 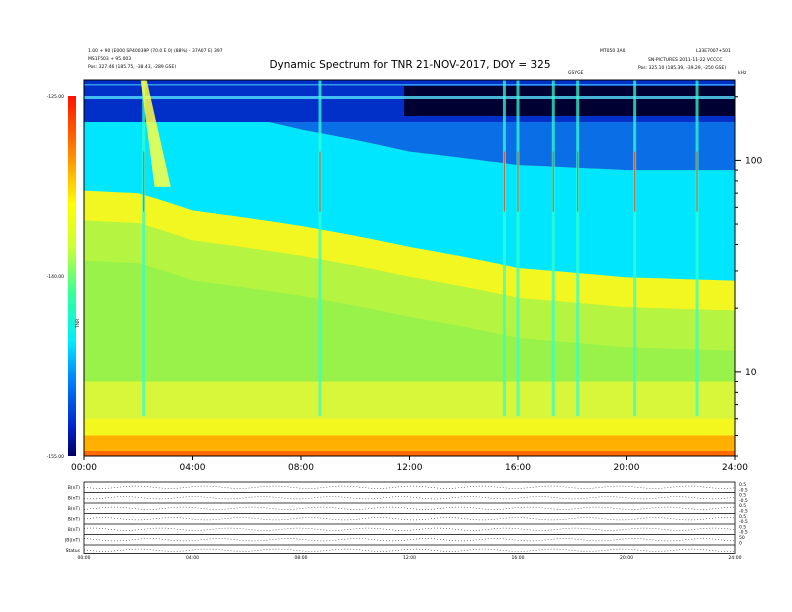 I want to click on panel-x-tick-label: 20:00, so click(x=626, y=558).